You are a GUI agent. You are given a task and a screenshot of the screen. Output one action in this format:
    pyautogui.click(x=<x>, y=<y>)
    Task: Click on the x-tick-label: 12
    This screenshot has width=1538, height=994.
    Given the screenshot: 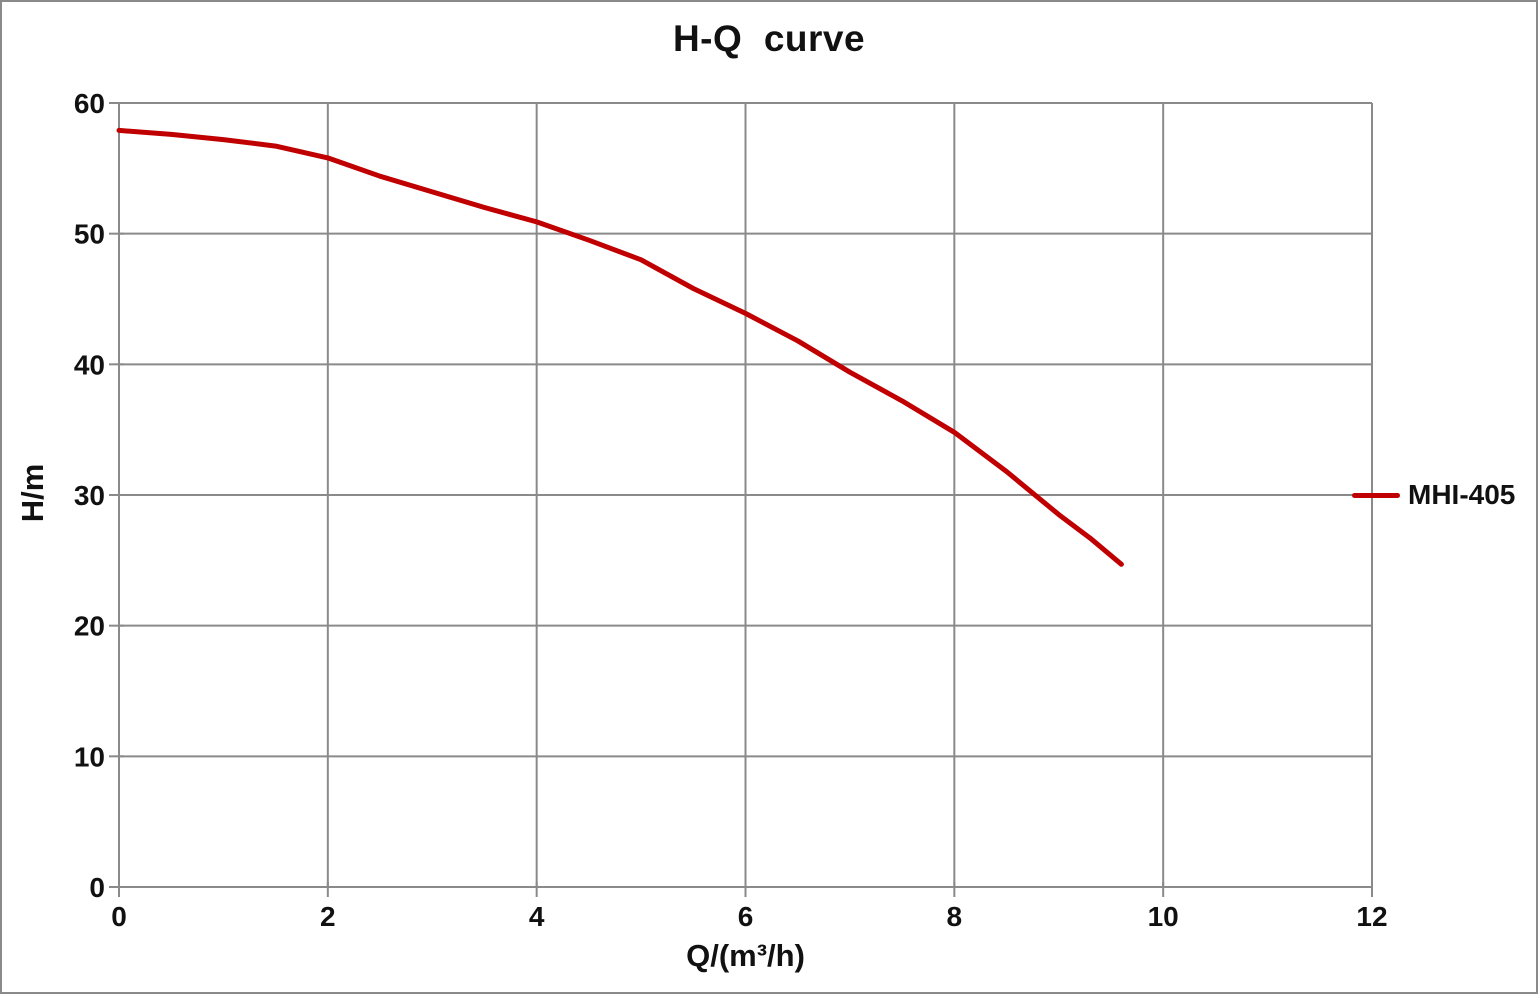 What is the action you would take?
    pyautogui.click(x=1371, y=916)
    